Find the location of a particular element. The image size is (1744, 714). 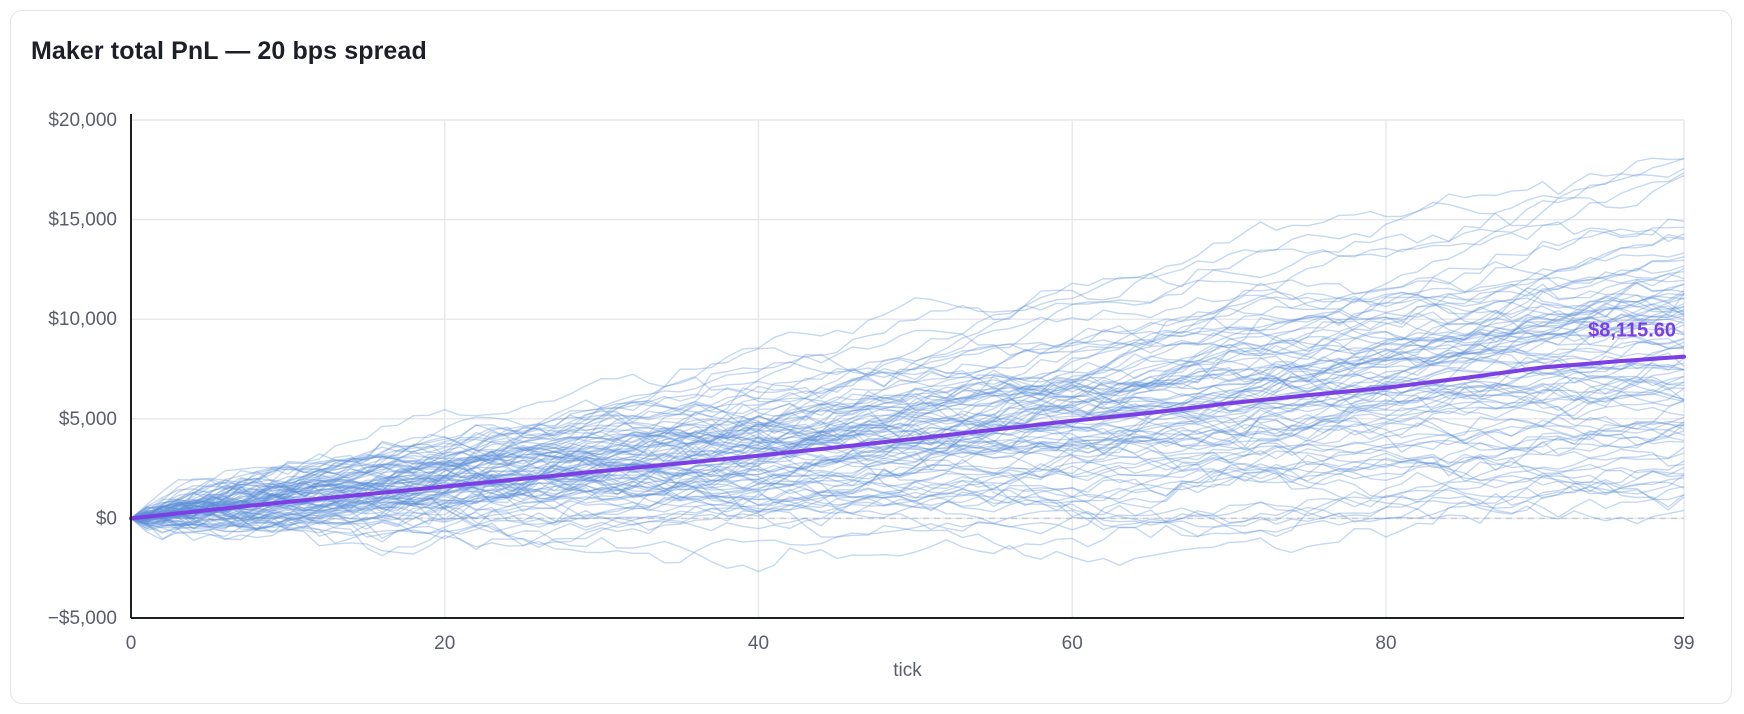

x-tick-label: 80 is located at coordinates (1385, 643).